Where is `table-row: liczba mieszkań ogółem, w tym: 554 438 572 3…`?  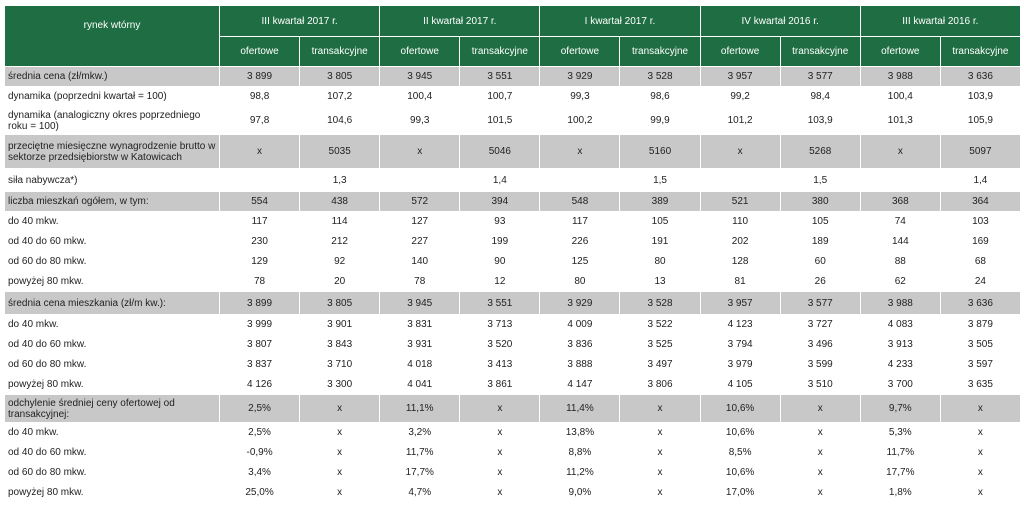 table-row: liczba mieszkań ogółem, w tym: 554 438 572 3… is located at coordinates (512, 201).